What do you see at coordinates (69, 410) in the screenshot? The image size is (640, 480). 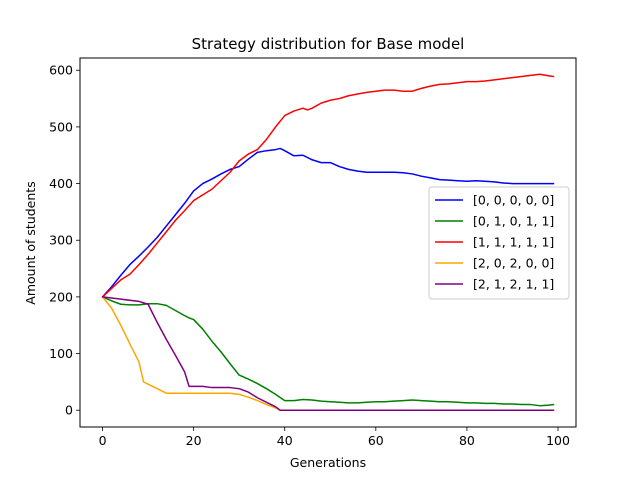 I see `y-tick-label: 0` at bounding box center [69, 410].